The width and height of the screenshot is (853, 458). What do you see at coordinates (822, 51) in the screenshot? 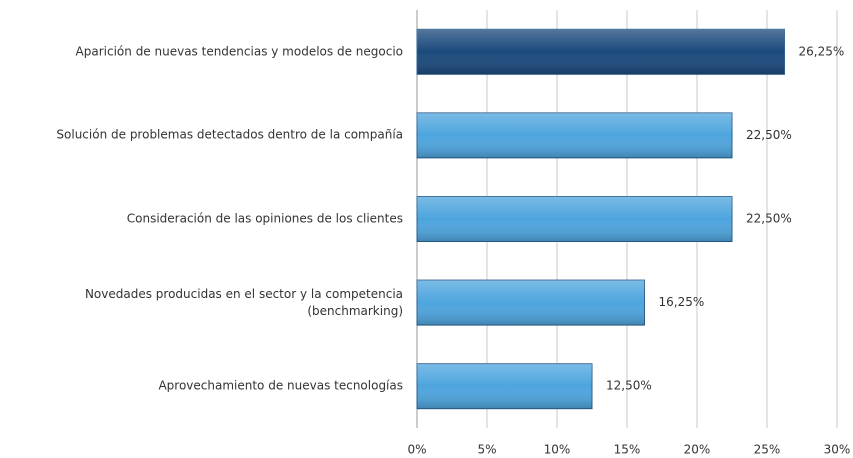
I see `value-label: 26,25%` at bounding box center [822, 51].